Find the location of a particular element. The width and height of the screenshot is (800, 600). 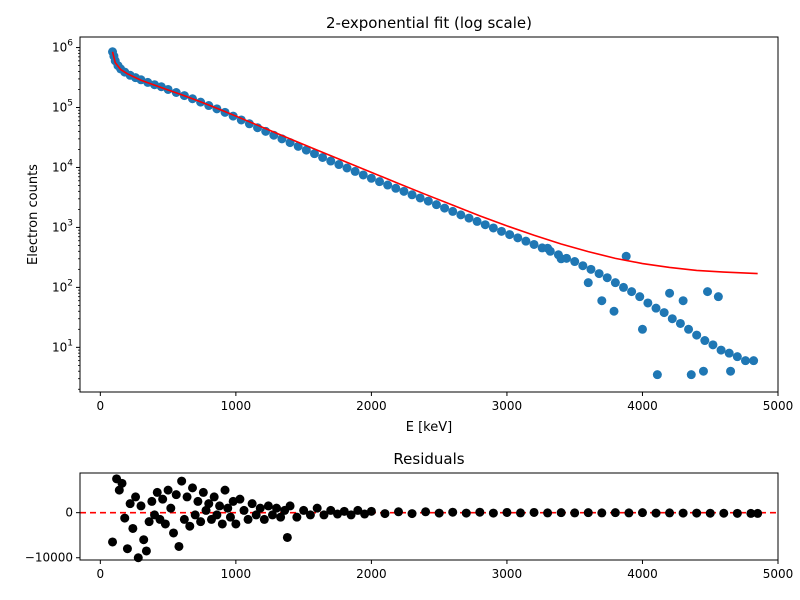

main-chart-y-tick-label: 10⁶ is located at coordinates (62, 47).